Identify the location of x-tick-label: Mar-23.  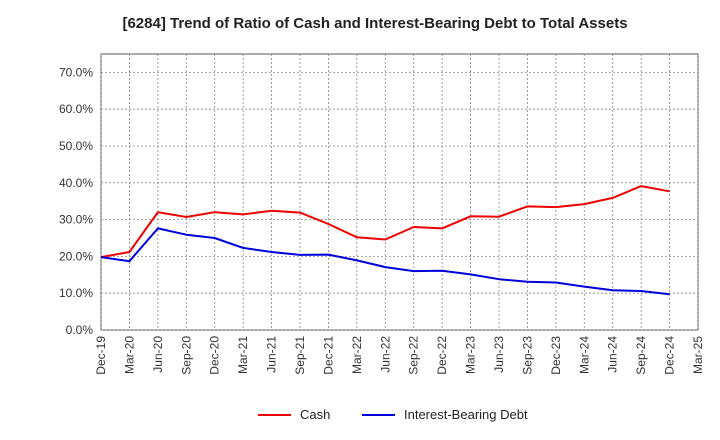
(471, 355).